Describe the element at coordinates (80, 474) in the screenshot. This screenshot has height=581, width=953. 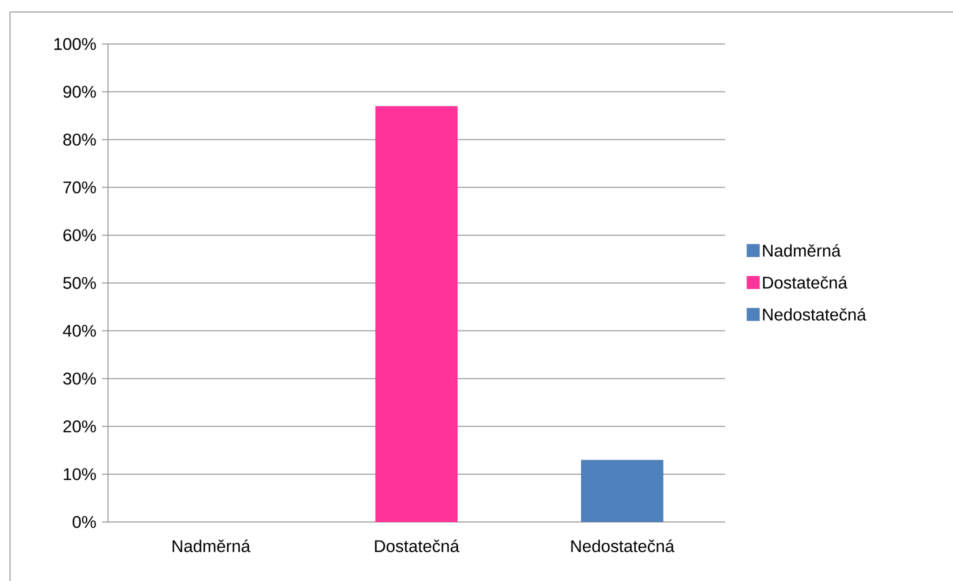
I see `y-tick-label: 10%` at that location.